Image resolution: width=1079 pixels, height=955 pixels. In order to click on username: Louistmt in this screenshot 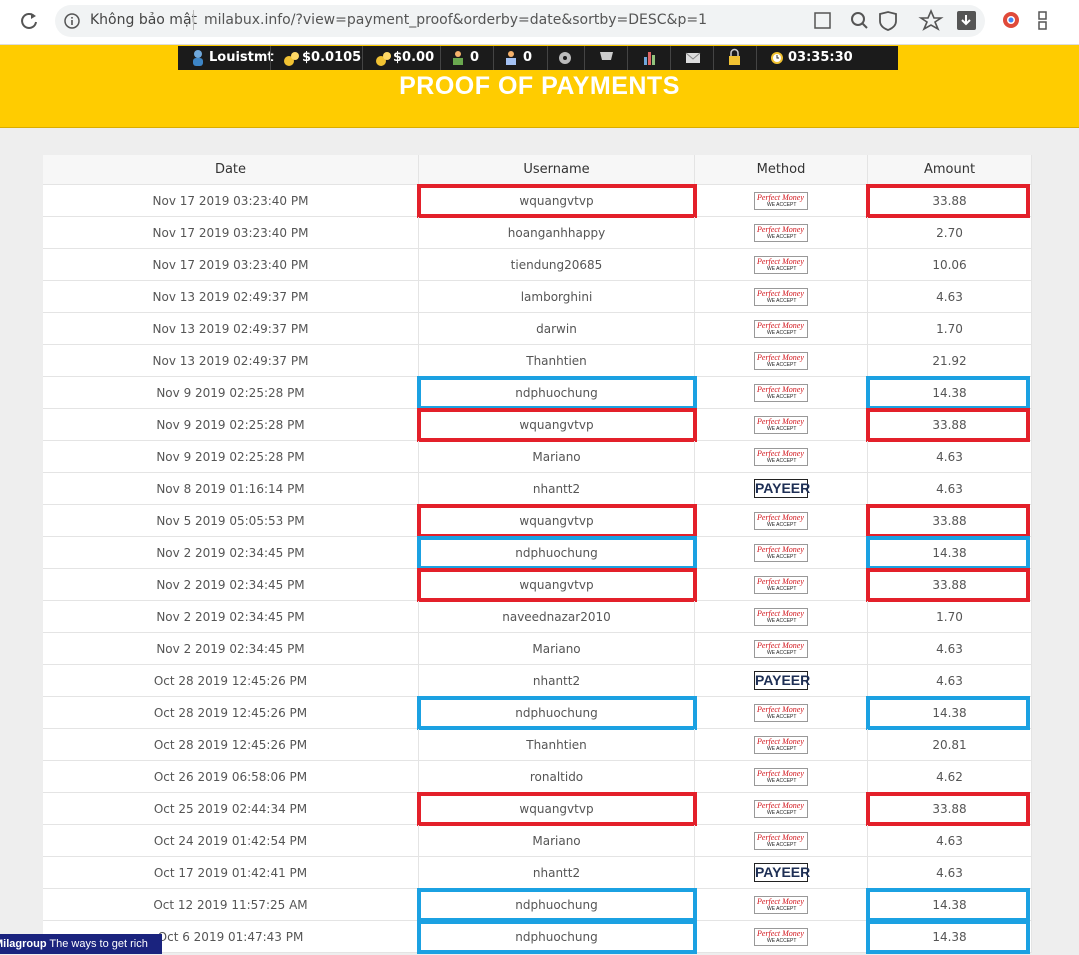, I will do `click(241, 57)`.